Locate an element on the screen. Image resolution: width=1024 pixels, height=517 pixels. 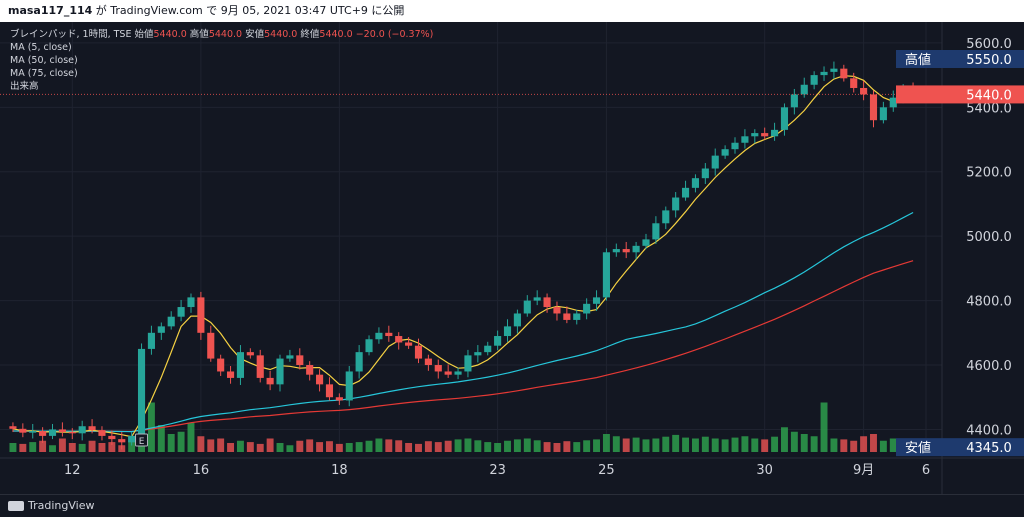
legend-ma5: MA (5, close) is located at coordinates (41, 47).